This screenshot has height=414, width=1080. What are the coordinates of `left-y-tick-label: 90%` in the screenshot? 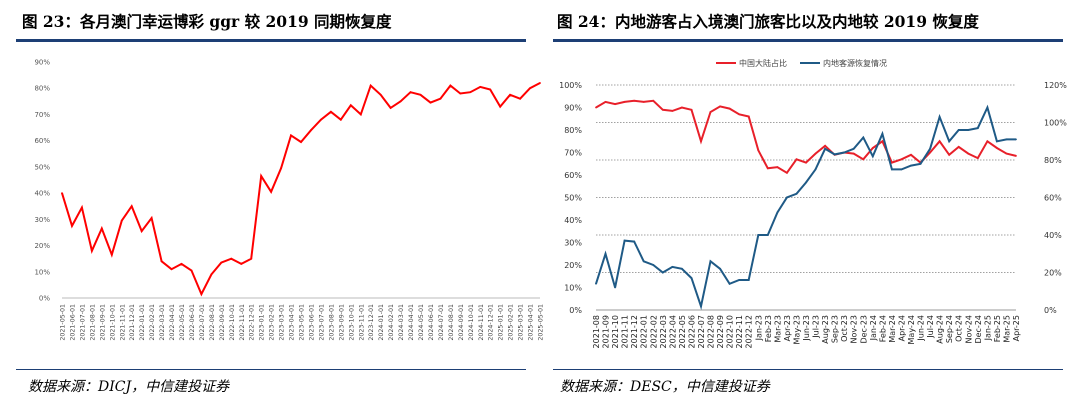 It's located at (573, 108).